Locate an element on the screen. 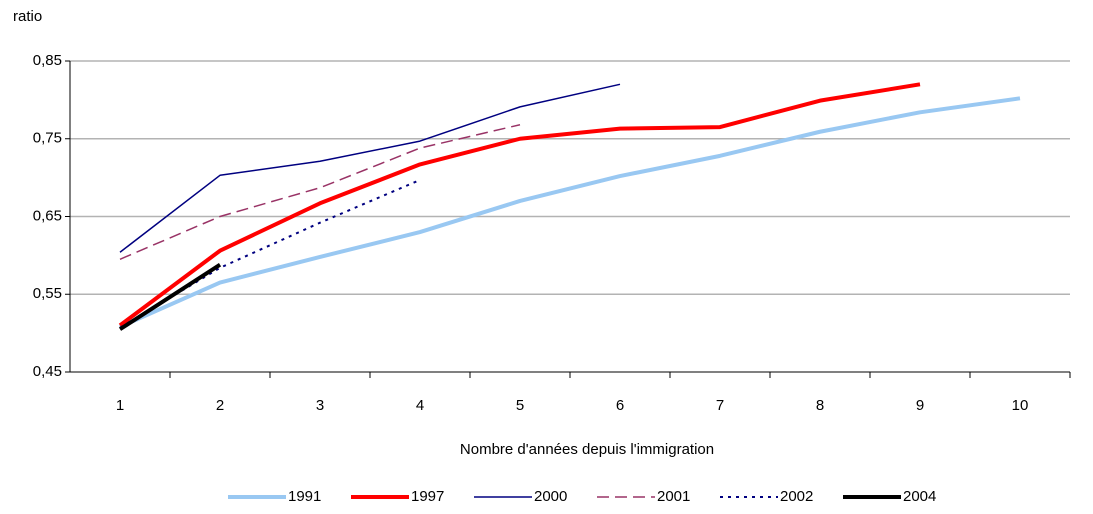  x-tick-label: 1 is located at coordinates (120, 405).